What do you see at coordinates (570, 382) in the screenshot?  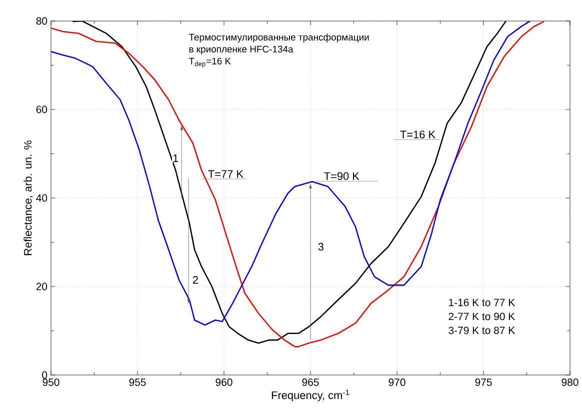 I see `x-tick-label: 980` at bounding box center [570, 382].